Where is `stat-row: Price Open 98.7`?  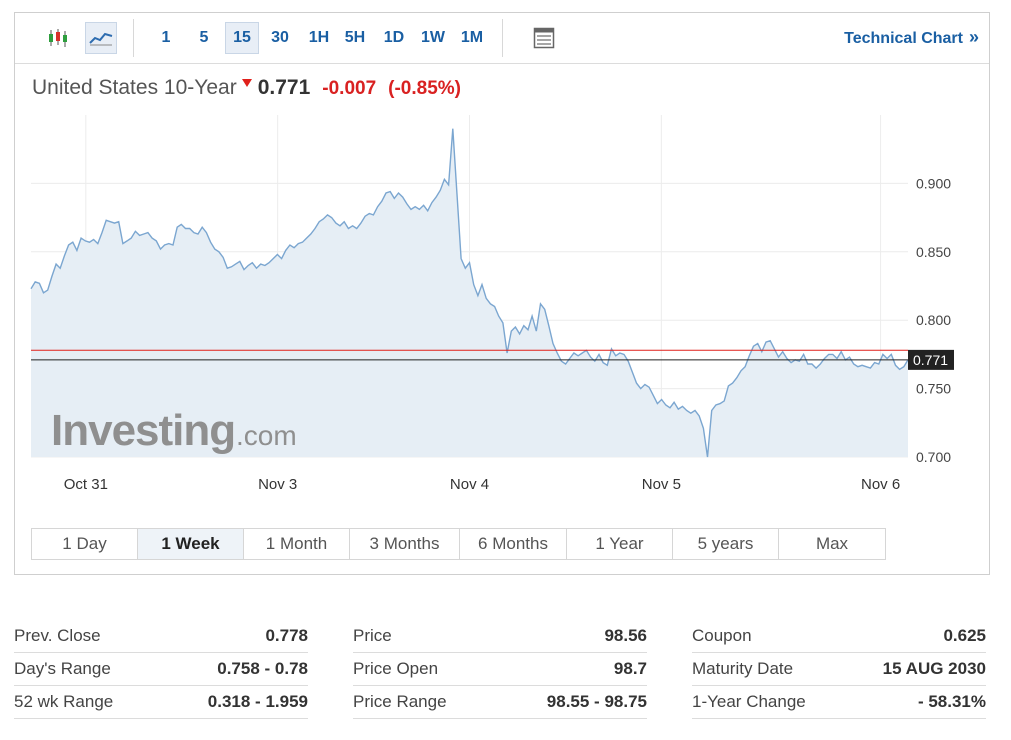 stat-row: Price Open 98.7 is located at coordinates (500, 669).